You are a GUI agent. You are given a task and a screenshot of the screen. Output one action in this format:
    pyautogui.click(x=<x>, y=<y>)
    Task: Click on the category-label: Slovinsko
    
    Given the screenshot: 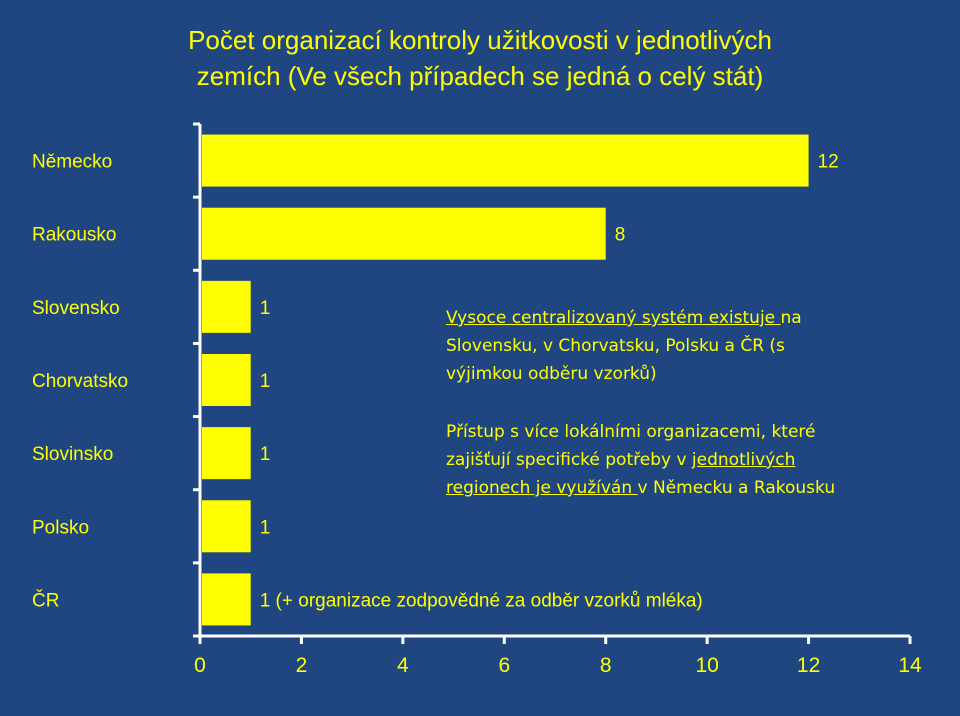 What is the action you would take?
    pyautogui.click(x=72, y=454)
    